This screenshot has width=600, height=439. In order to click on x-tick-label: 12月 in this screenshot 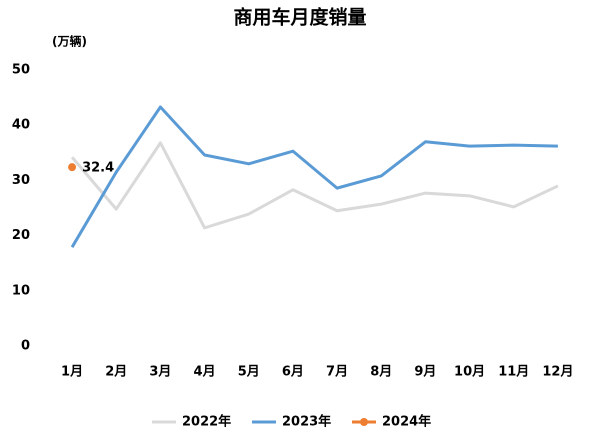, I will do `click(557, 372)`.